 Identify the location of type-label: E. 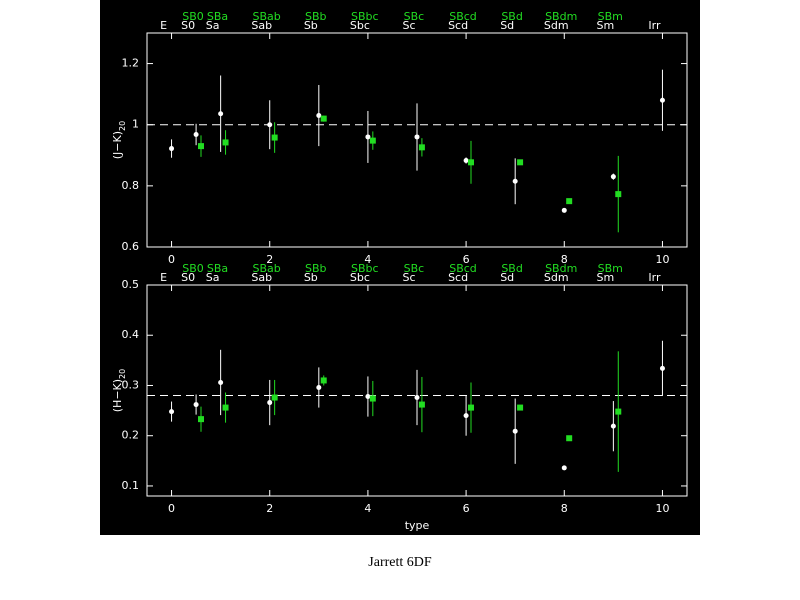
(163, 25).